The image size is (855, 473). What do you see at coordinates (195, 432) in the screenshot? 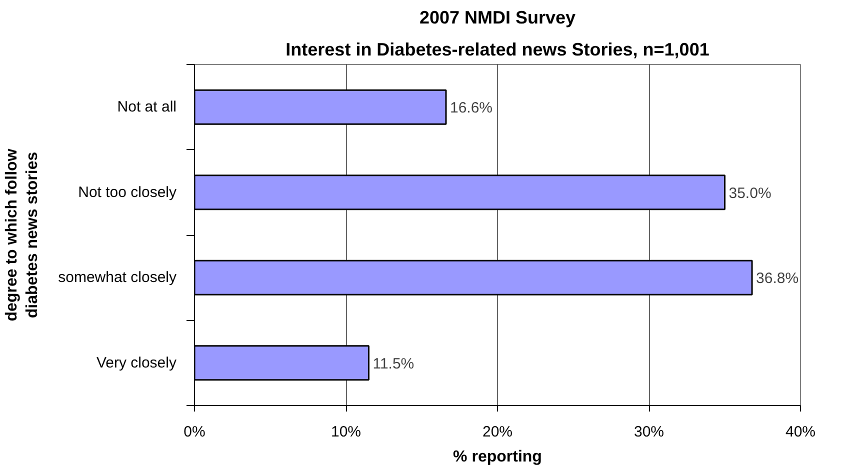
I see `x-tick-label: 0%` at bounding box center [195, 432].